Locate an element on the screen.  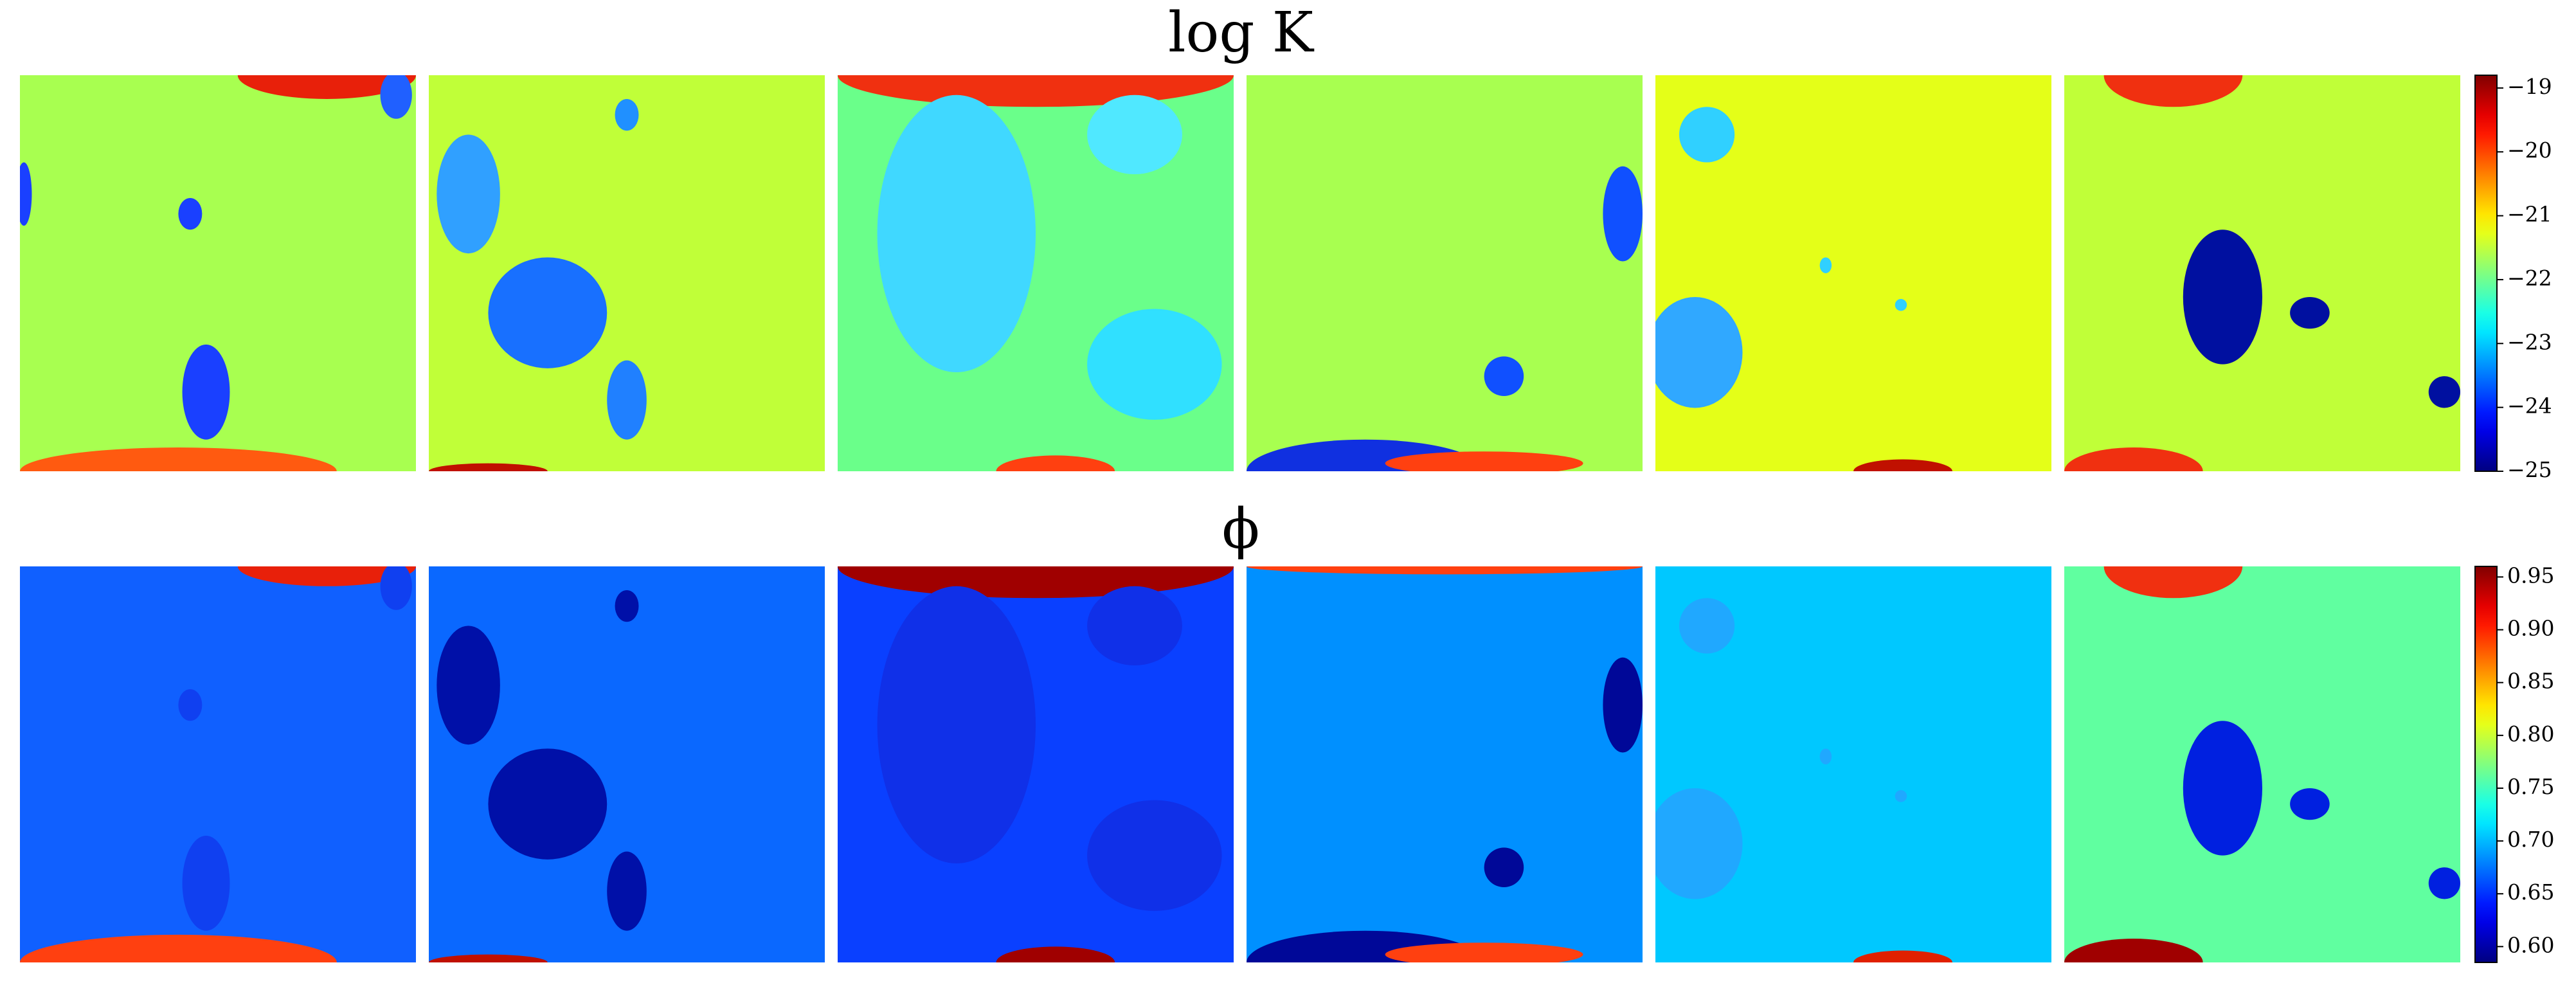
tick-label: 0.80 is located at coordinates (2530, 733).